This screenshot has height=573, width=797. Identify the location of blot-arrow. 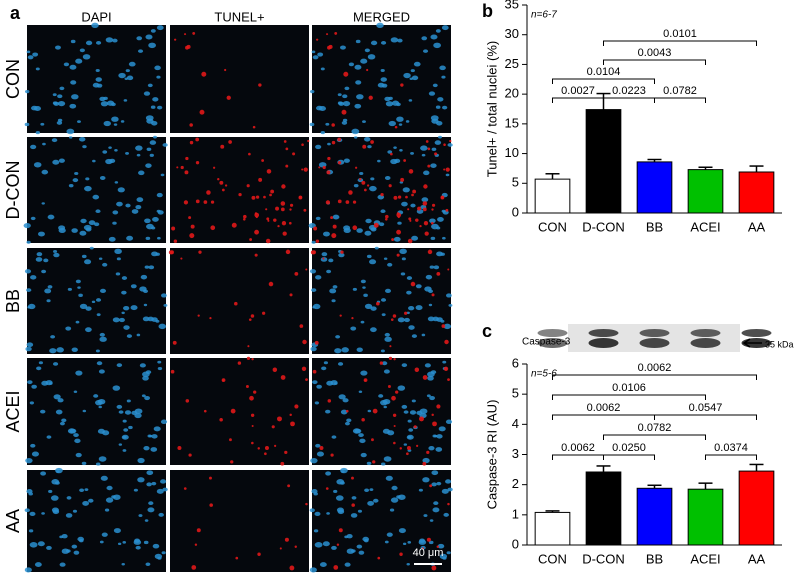
(752, 343).